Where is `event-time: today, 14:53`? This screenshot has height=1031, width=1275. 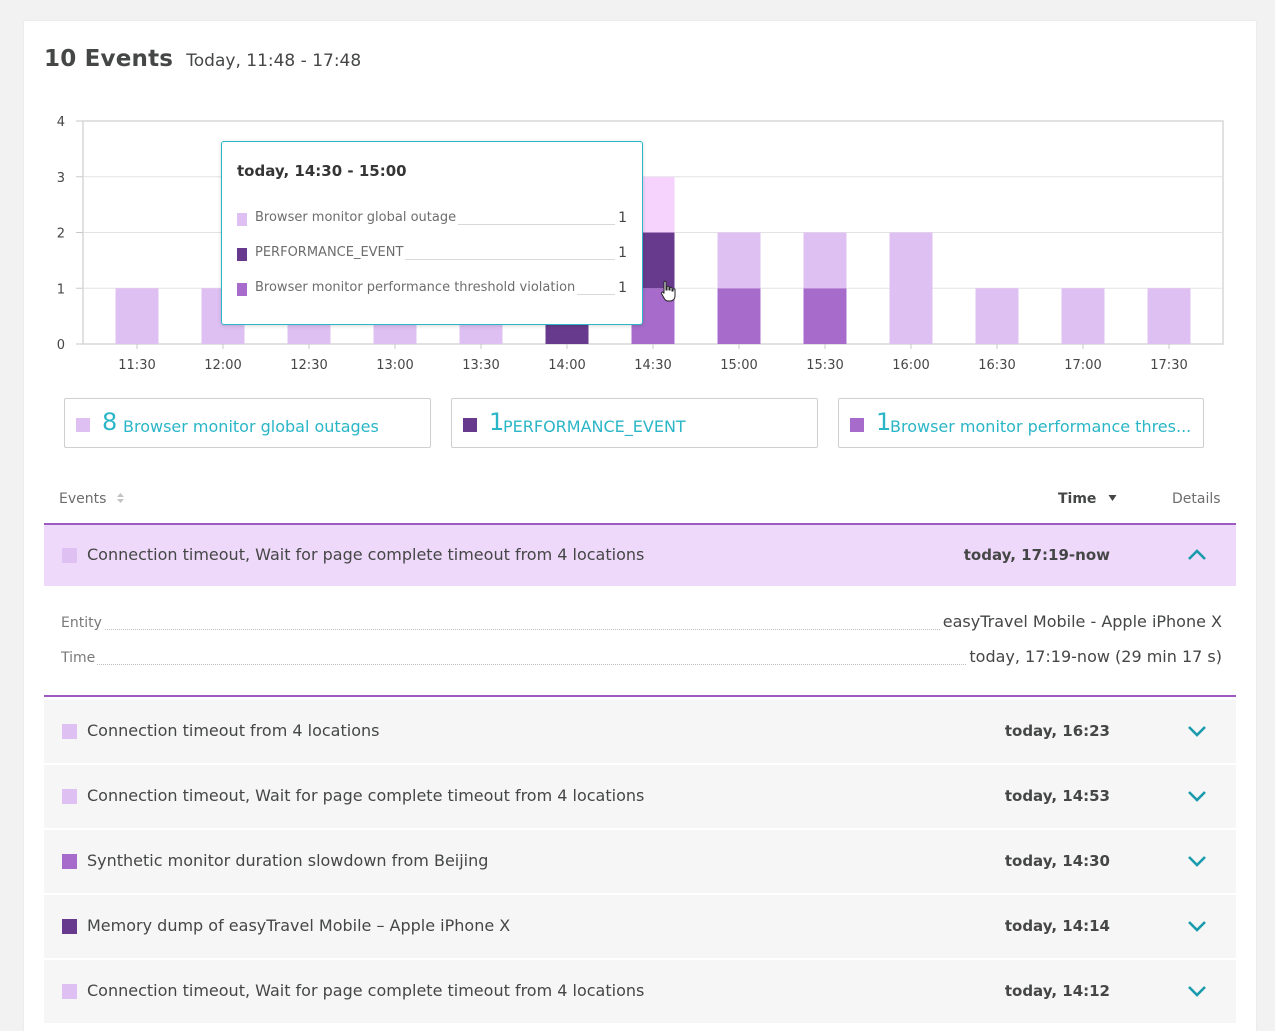
event-time: today, 14:53 is located at coordinates (1057, 796).